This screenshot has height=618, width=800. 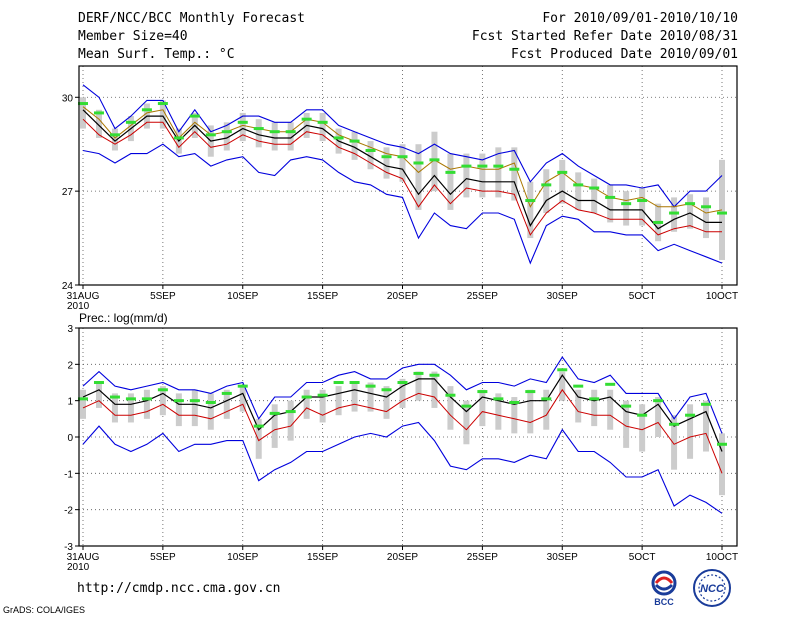 I want to click on bcc-logo-text: BCC, so click(x=664, y=602).